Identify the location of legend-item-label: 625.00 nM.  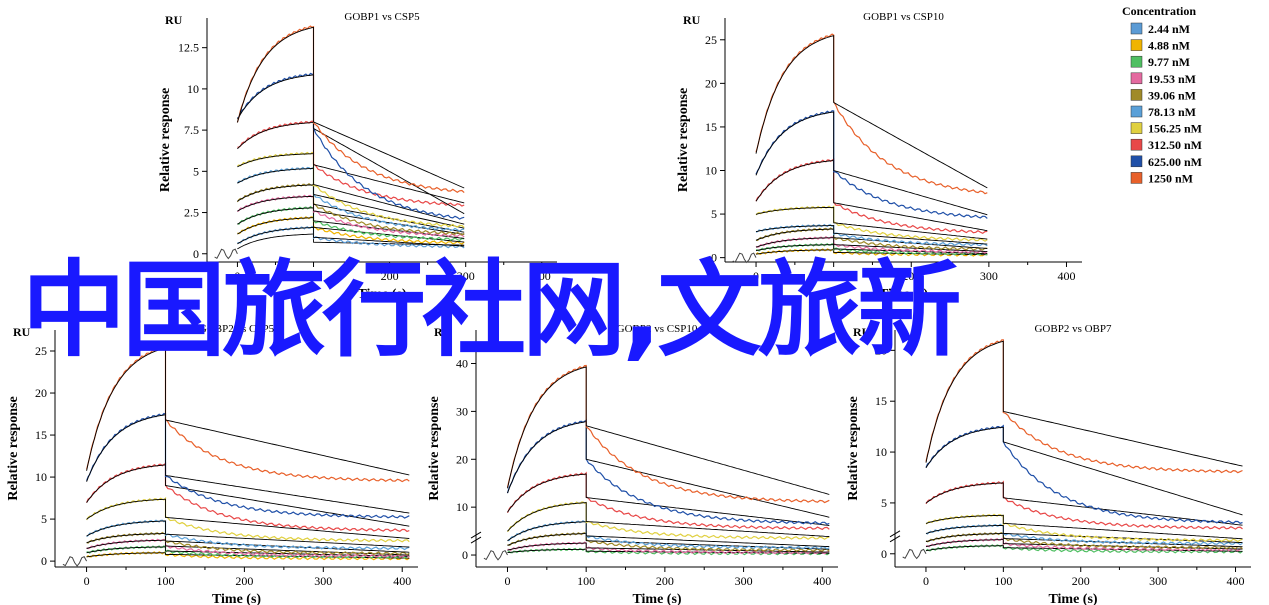
(1175, 162).